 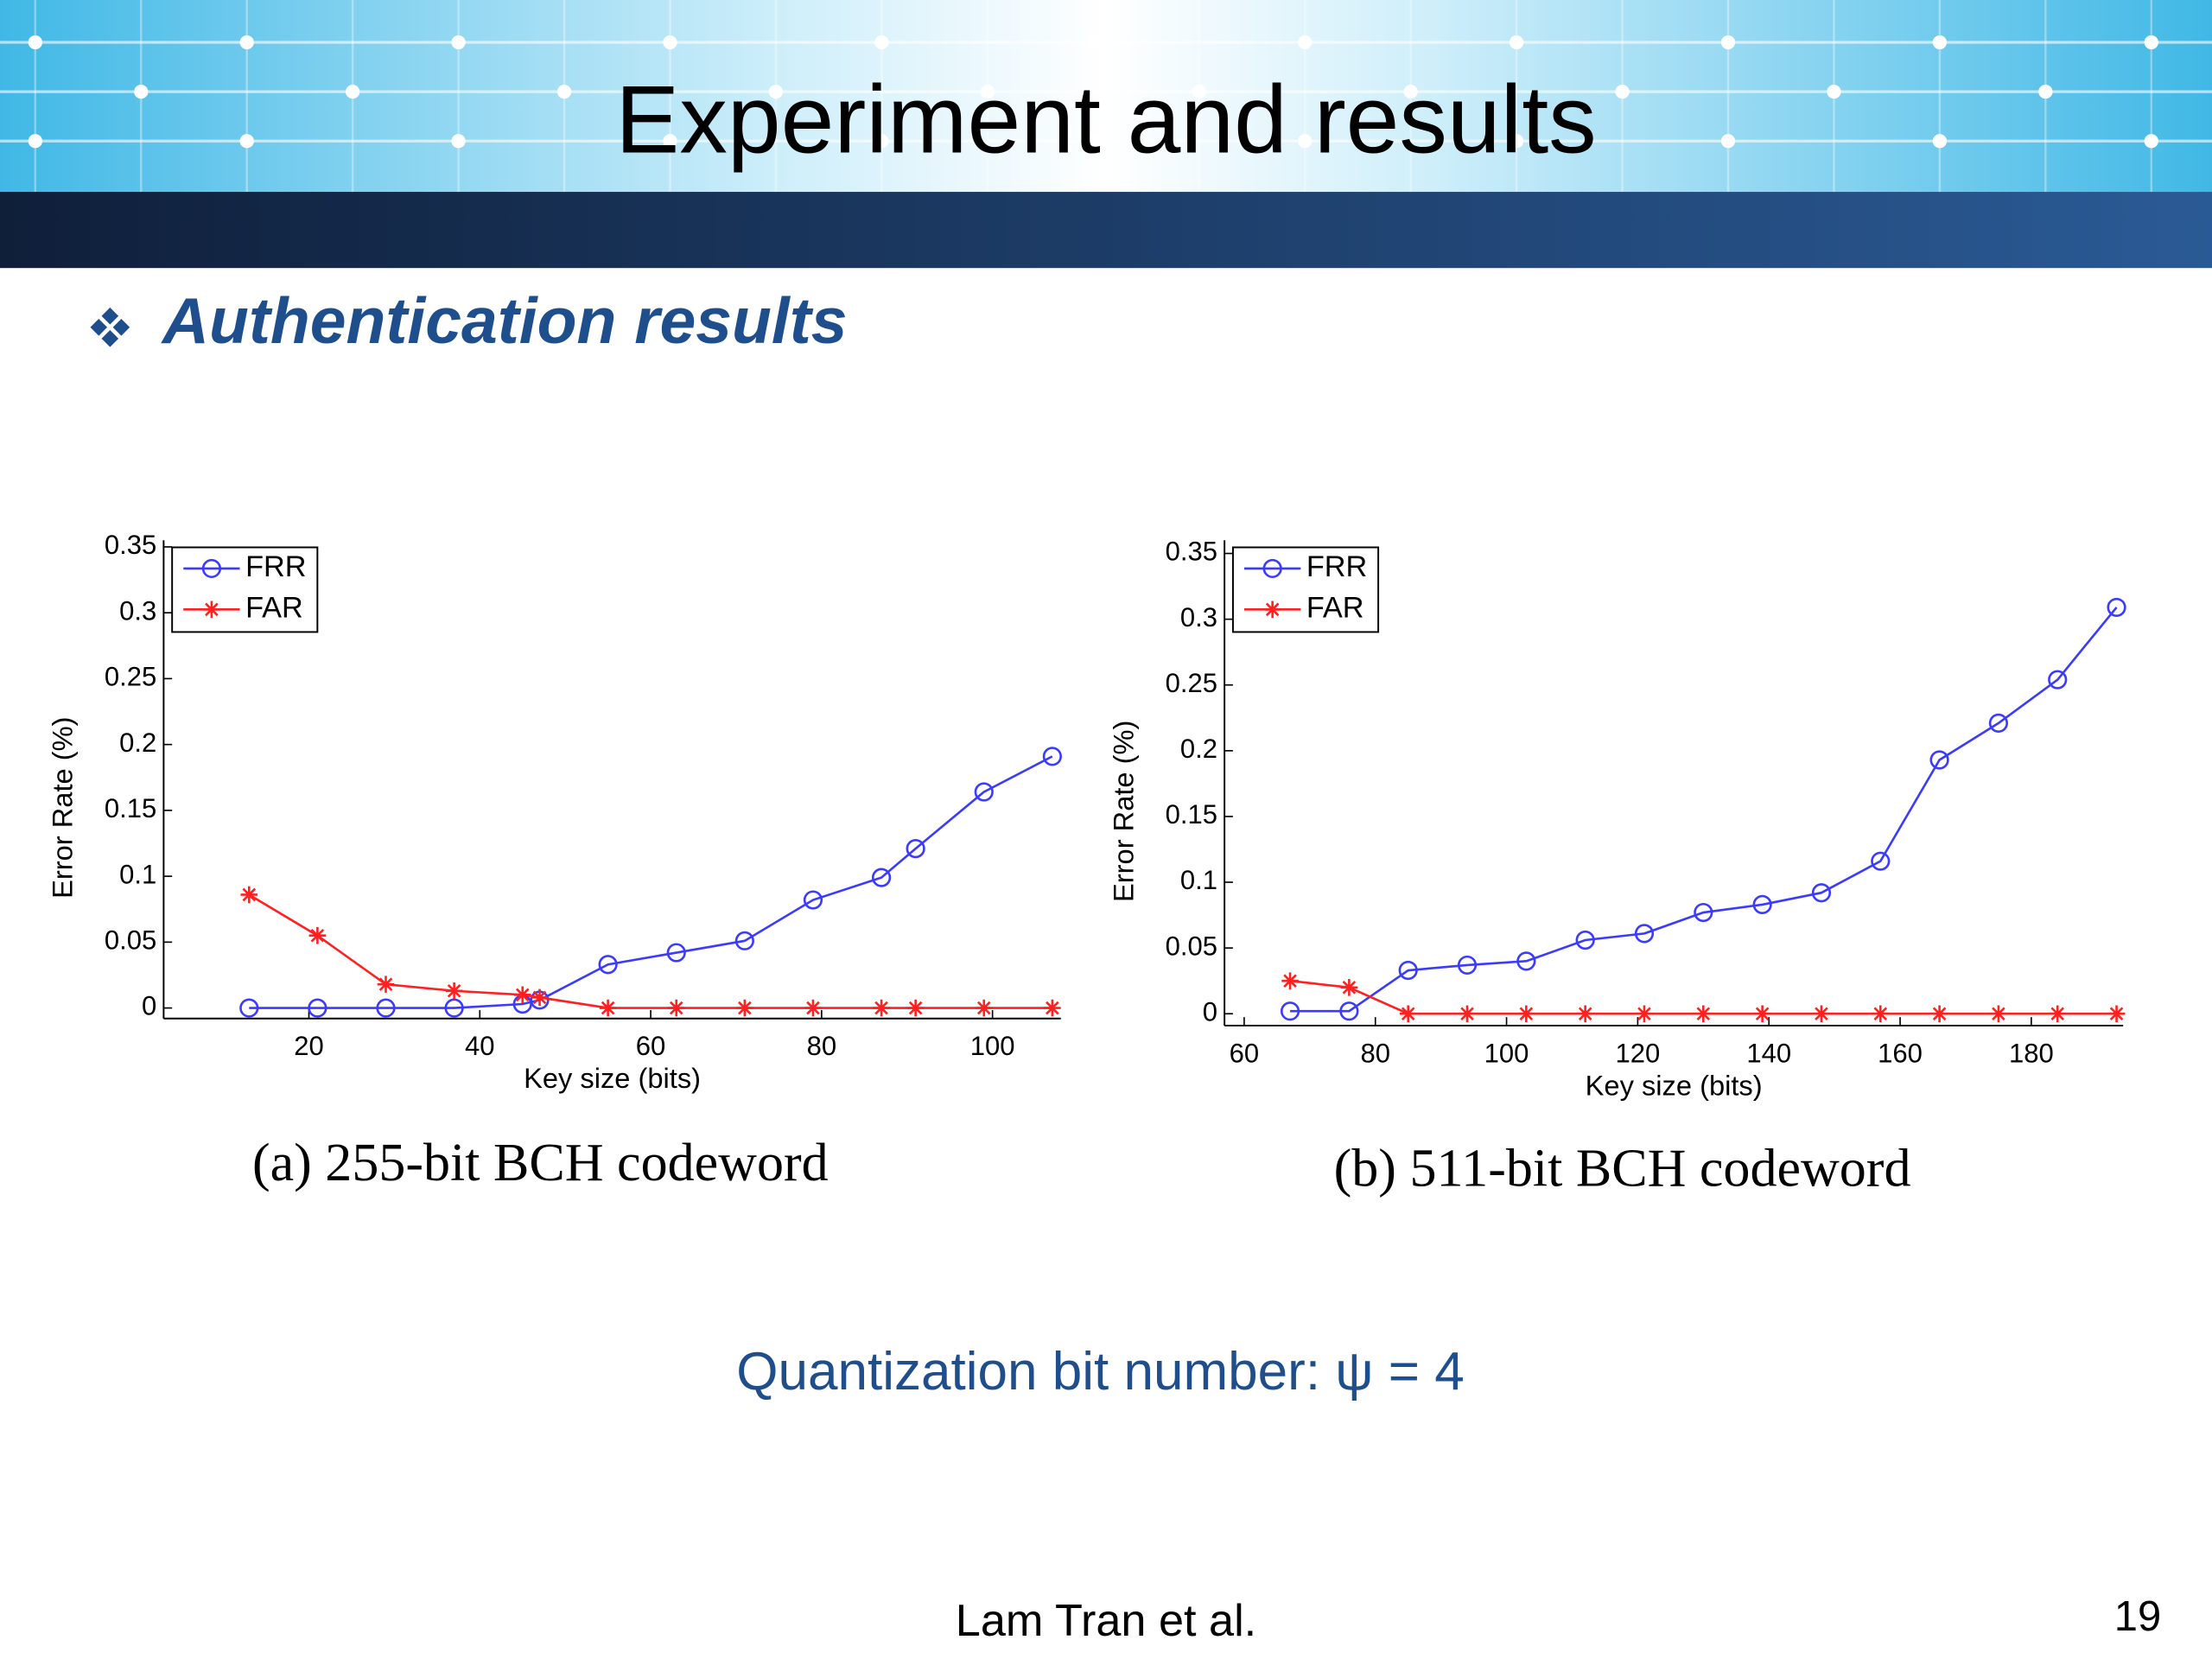 What do you see at coordinates (137, 874) in the screenshot?
I see `y-tick-label: 0.1` at bounding box center [137, 874].